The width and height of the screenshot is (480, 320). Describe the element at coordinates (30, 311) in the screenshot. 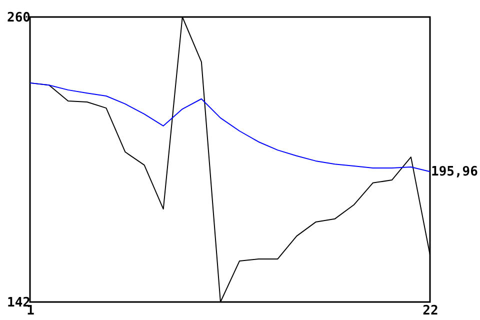

I see `x-tick-label: 1` at that location.